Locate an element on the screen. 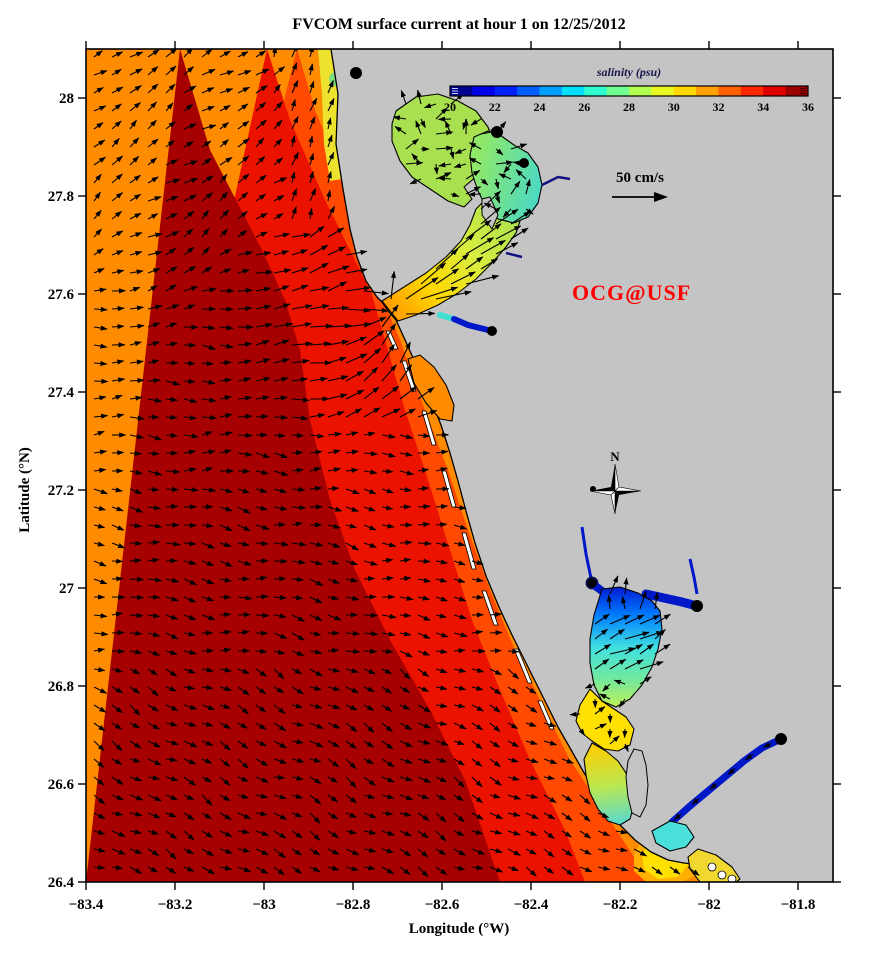 This screenshot has width=878, height=979. pine-island is located at coordinates (637, 783).